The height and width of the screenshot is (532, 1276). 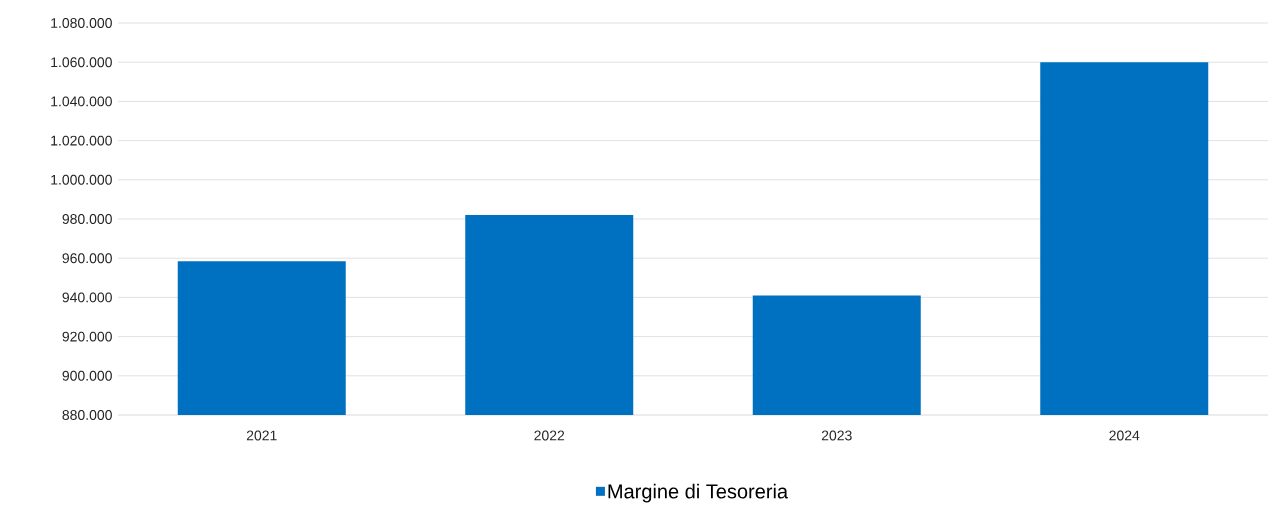 What do you see at coordinates (81, 140) in the screenshot?
I see `y-tick-label: 1.020.000` at bounding box center [81, 140].